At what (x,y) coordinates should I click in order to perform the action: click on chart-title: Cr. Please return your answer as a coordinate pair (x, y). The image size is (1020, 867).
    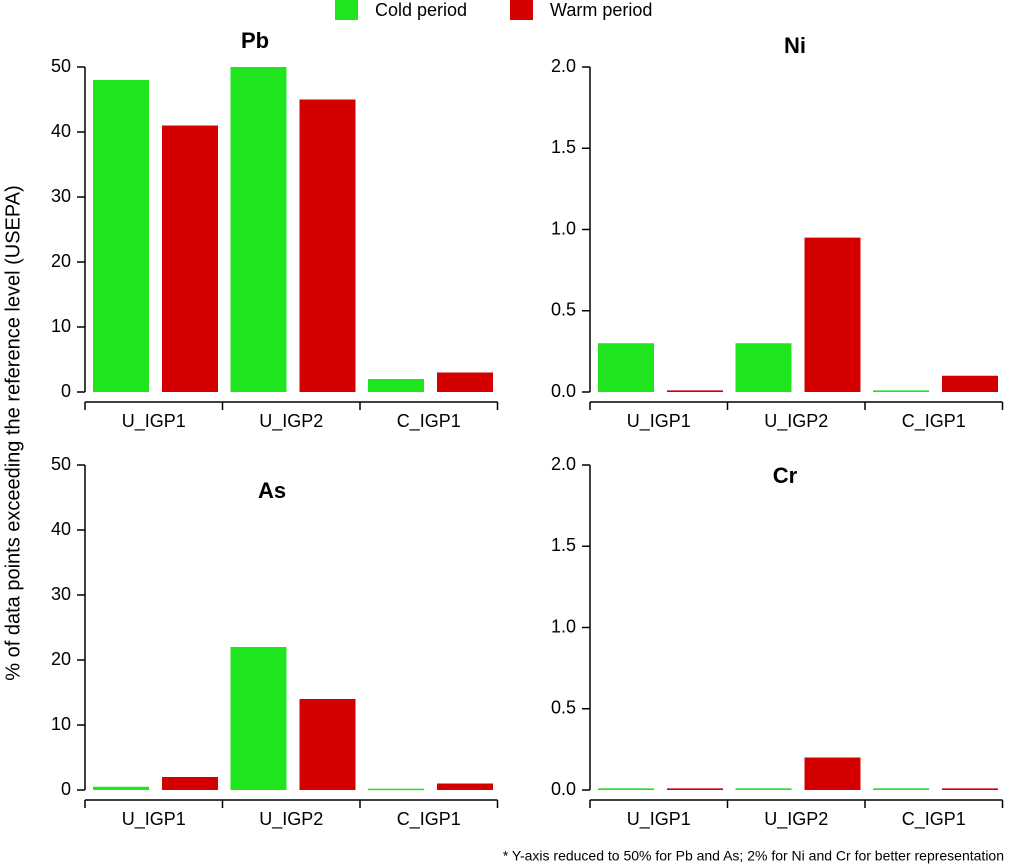
    Looking at the image, I should click on (785, 475).